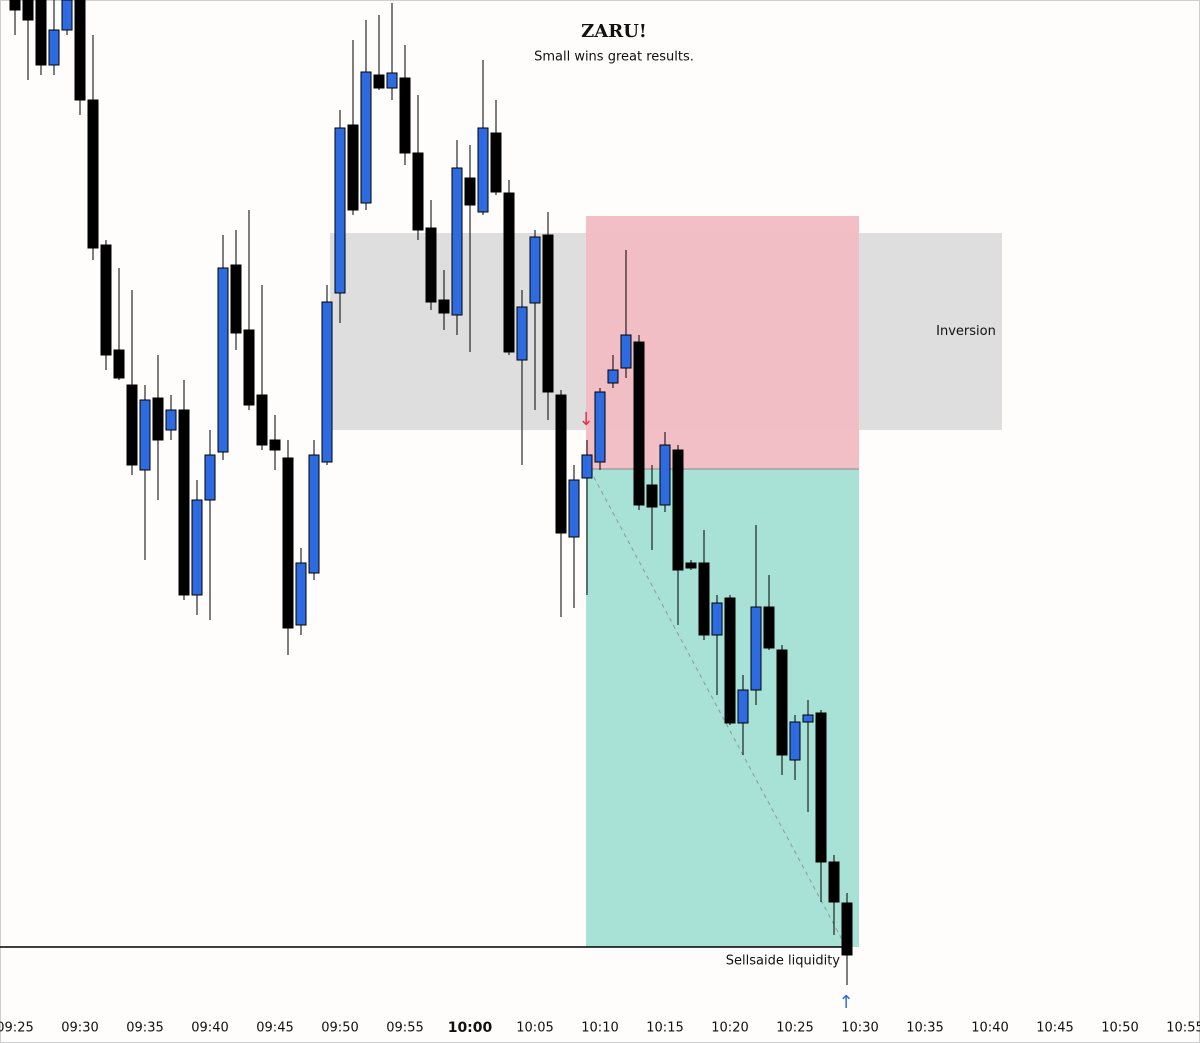 This screenshot has height=1043, width=1200. What do you see at coordinates (664, 1028) in the screenshot?
I see `x-tick-label: 10:15` at bounding box center [664, 1028].